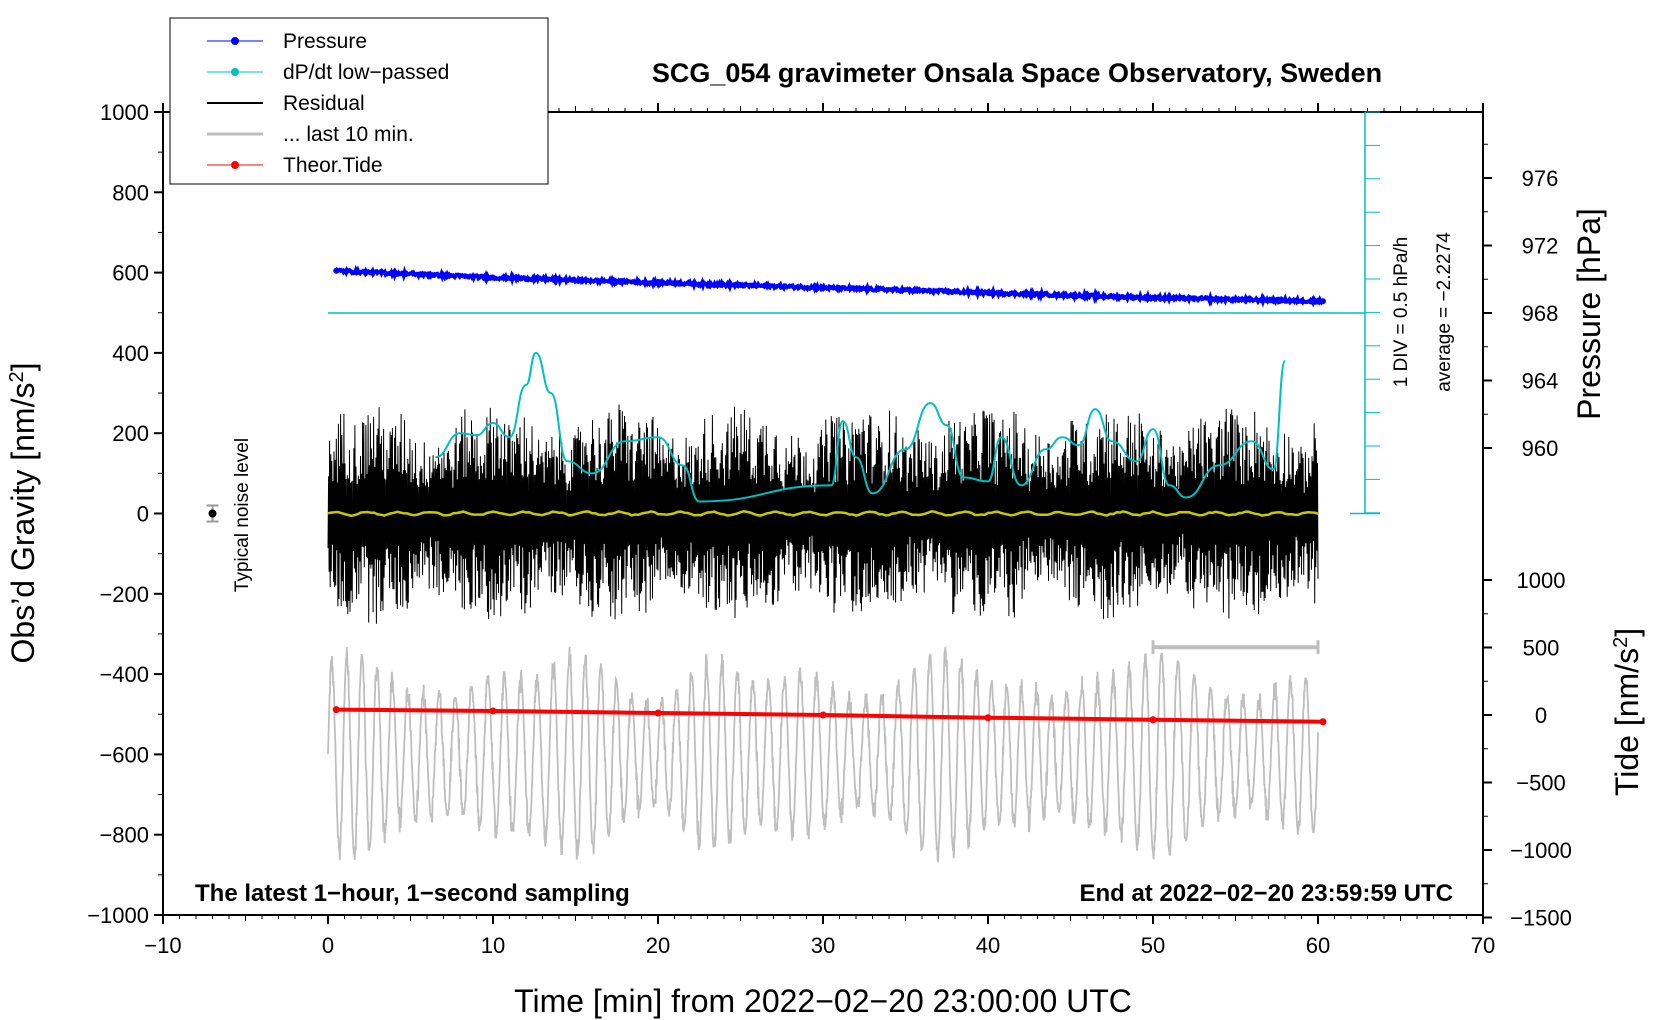 The height and width of the screenshot is (1020, 1660). What do you see at coordinates (124, 112) in the screenshot?
I see `y-tick-label: 1000` at bounding box center [124, 112].